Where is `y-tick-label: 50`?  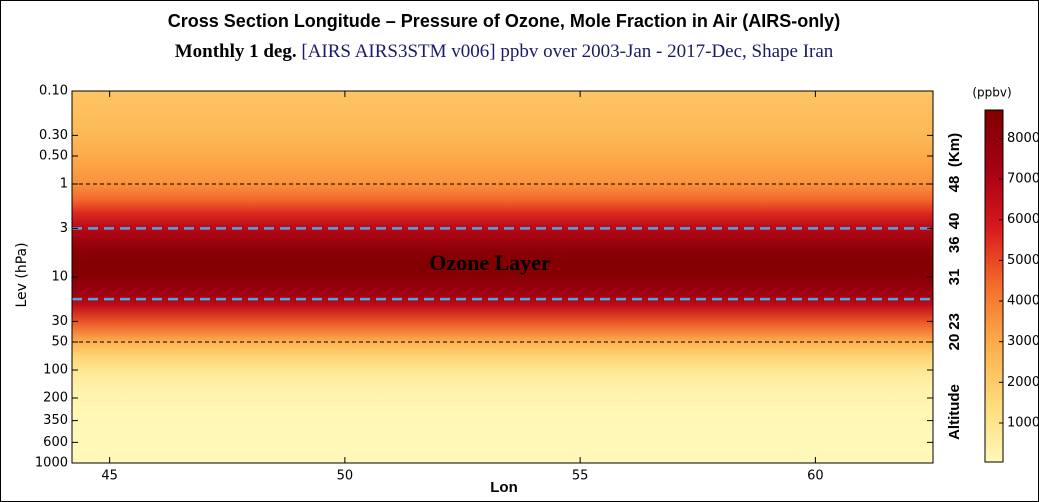 y-tick-label: 50 is located at coordinates (59, 342).